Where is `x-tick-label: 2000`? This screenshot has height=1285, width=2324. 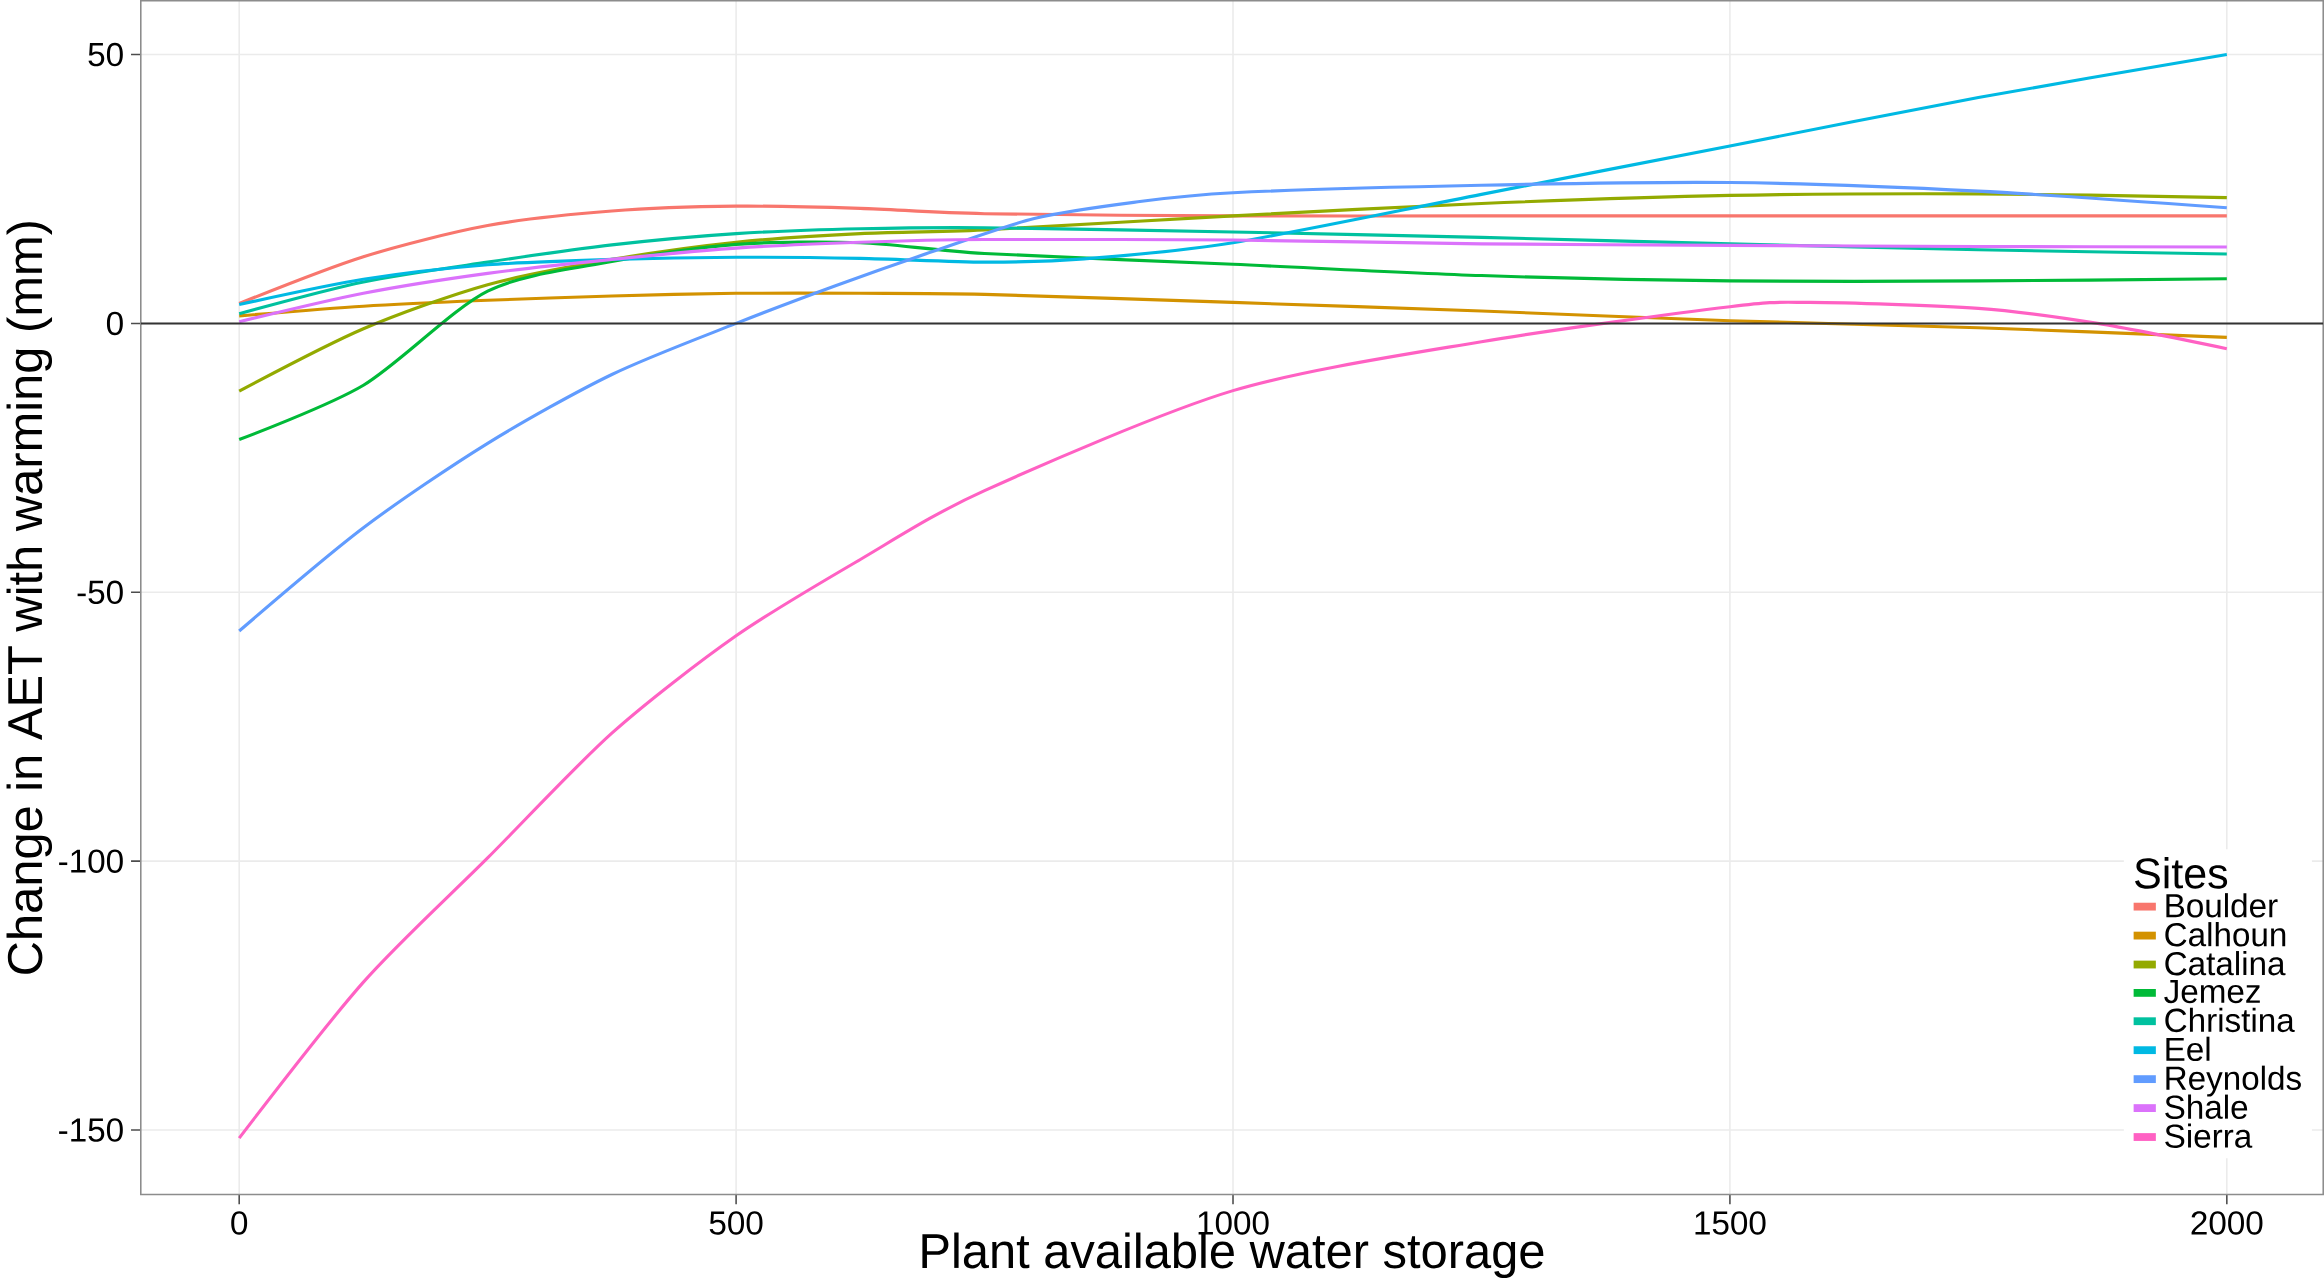 x-tick-label: 2000 is located at coordinates (2227, 1223).